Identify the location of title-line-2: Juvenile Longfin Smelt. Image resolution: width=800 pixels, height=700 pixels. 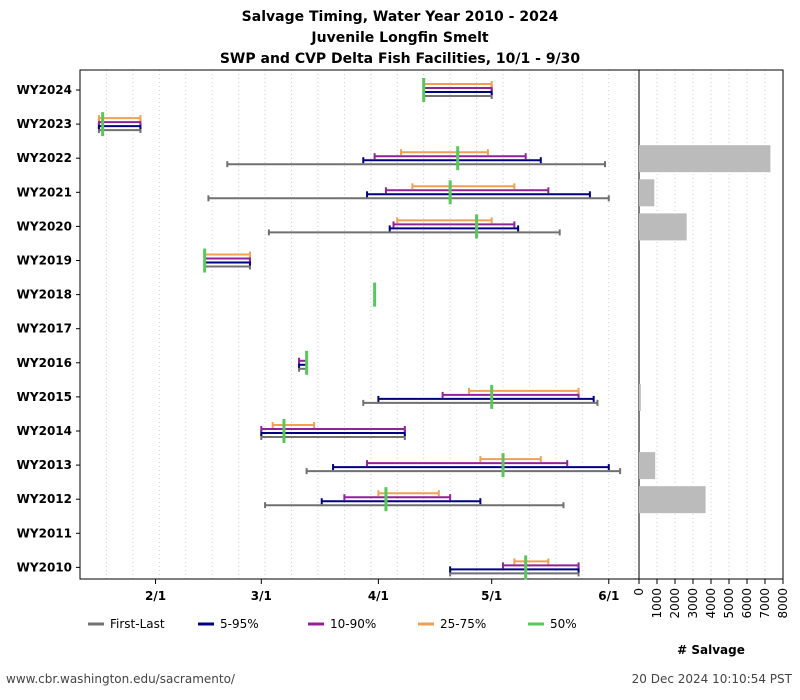
(399, 38).